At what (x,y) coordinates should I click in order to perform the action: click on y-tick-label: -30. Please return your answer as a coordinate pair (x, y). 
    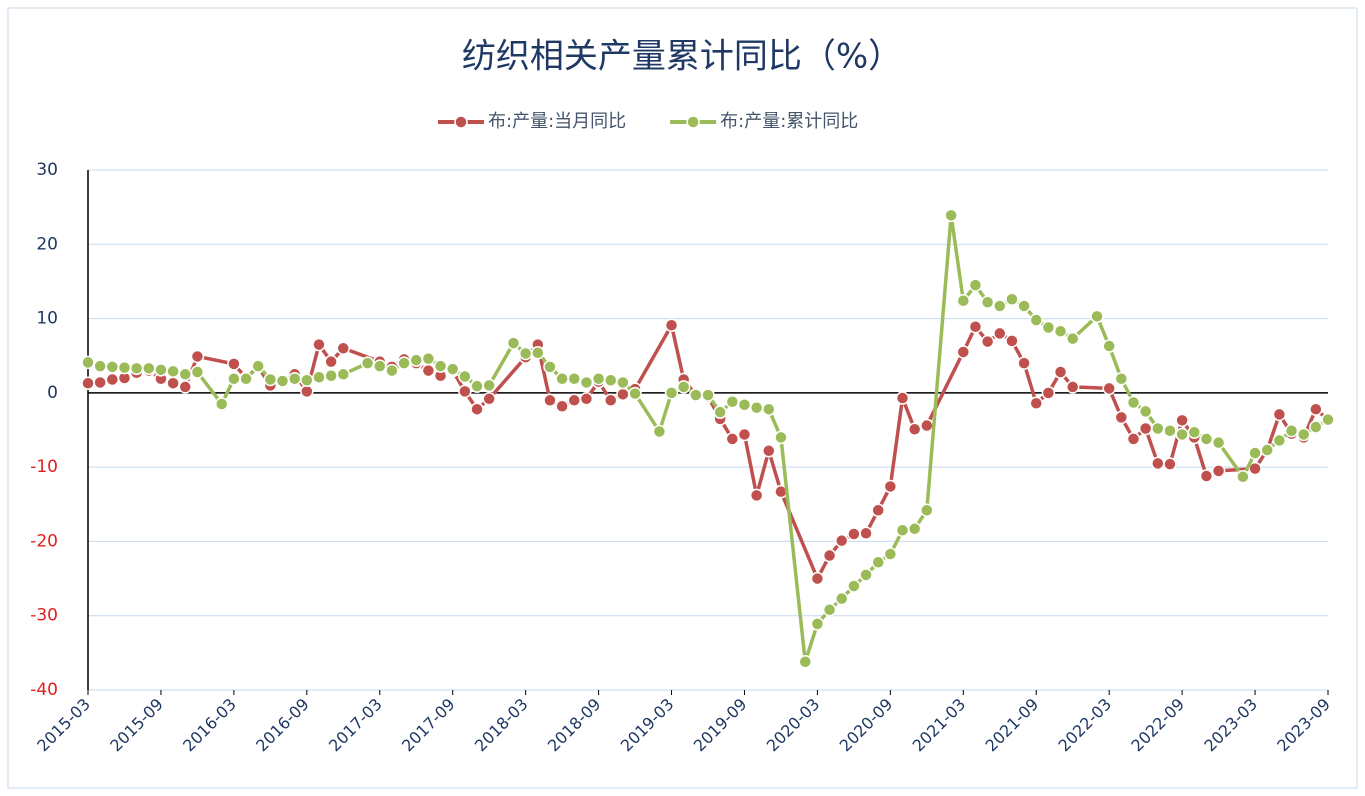
    Looking at the image, I should click on (44, 616).